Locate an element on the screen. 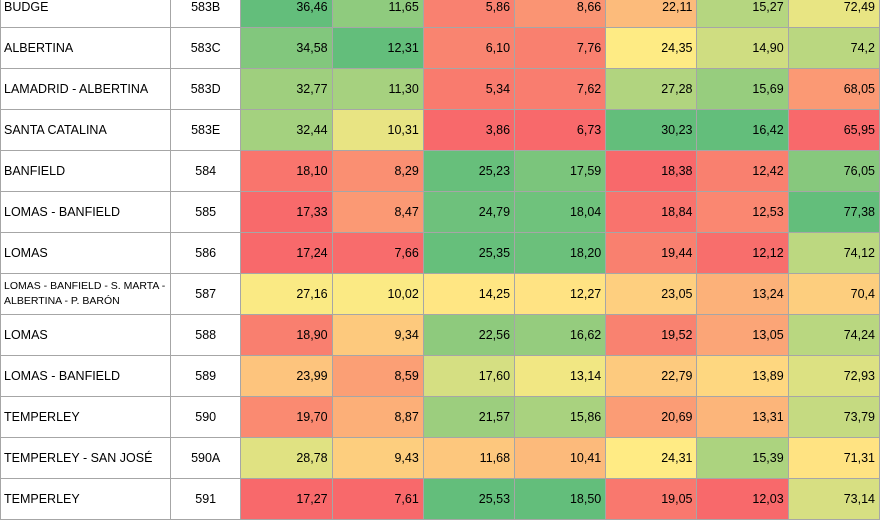 The width and height of the screenshot is (880, 520). cell-value-col5: 18,84 is located at coordinates (651, 212).